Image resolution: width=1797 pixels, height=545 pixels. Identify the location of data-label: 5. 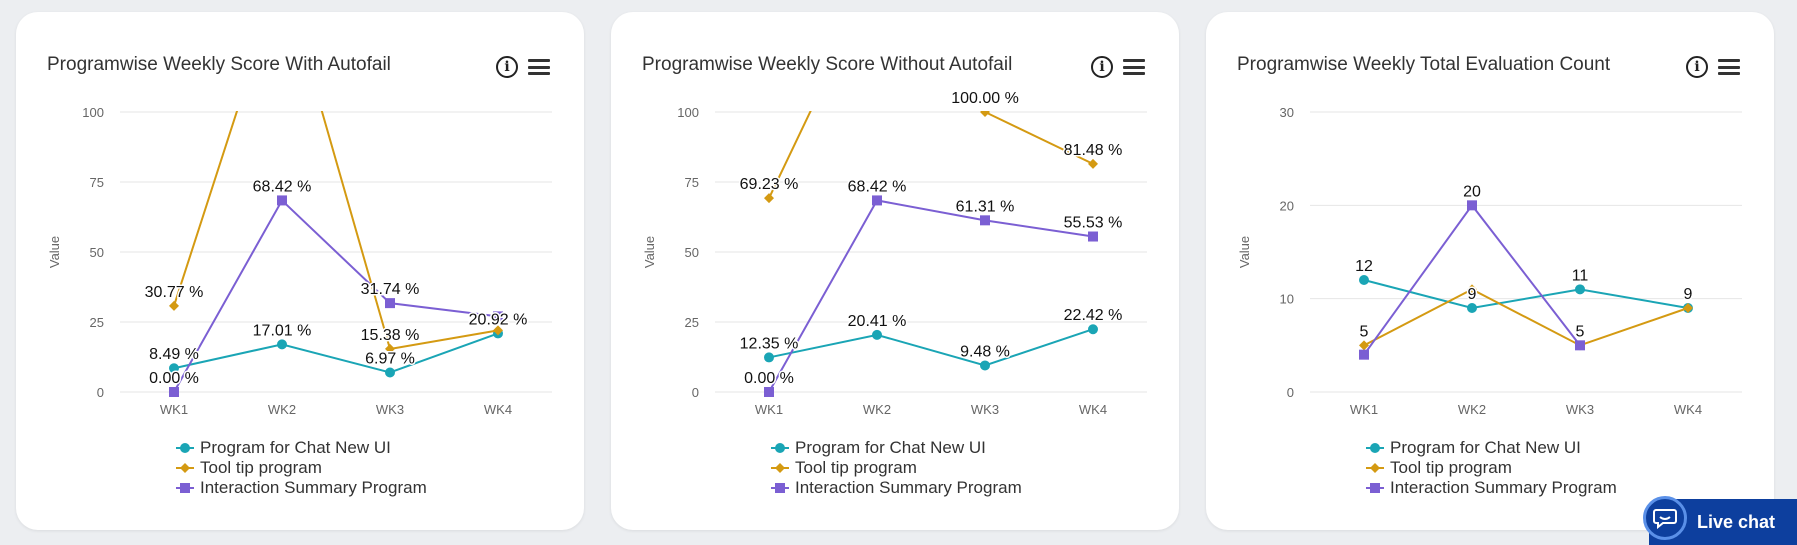
(1580, 331).